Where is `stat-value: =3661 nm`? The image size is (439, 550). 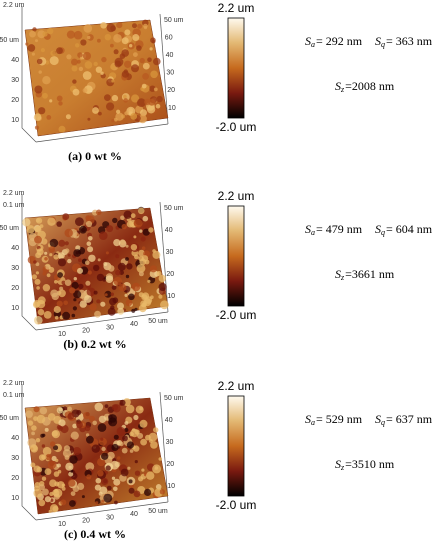 stat-value: =3661 nm is located at coordinates (370, 274).